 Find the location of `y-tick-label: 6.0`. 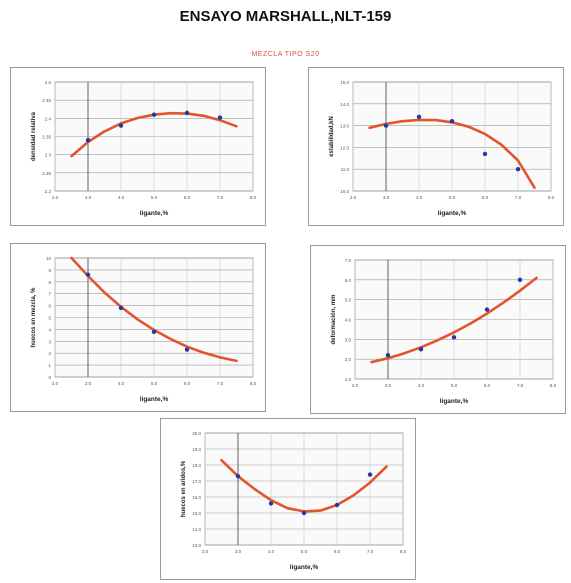

y-tick-label: 6.0 is located at coordinates (348, 280).